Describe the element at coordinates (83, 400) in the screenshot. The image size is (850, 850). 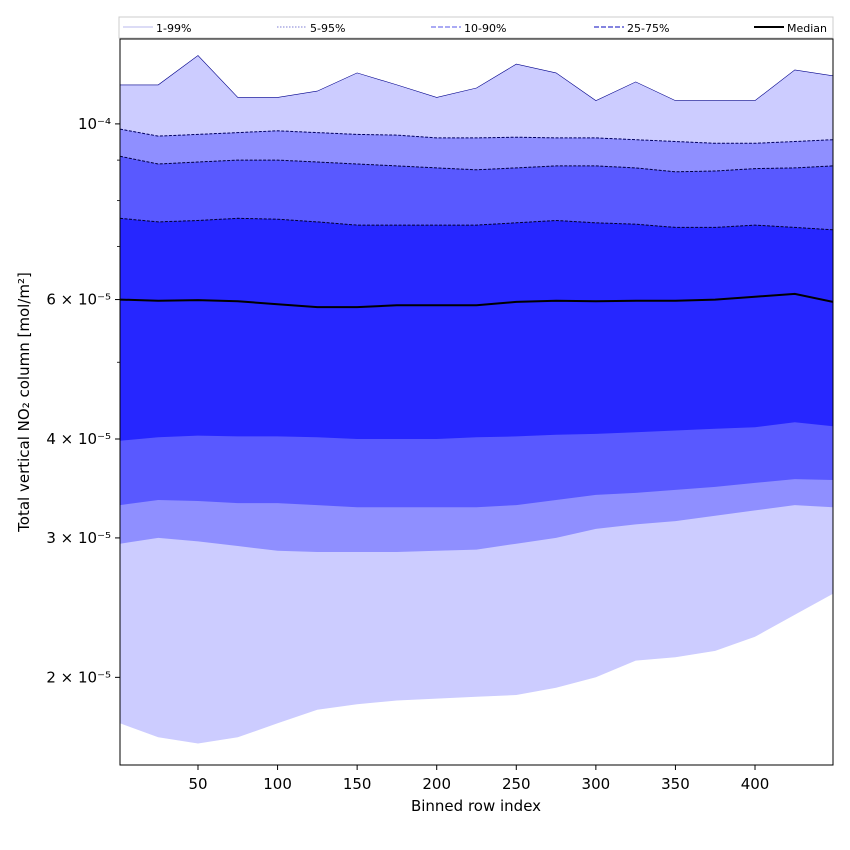
I see `y-axis: 2 × 10⁻⁵ 3 × 10⁻⁵ 4 × 10⁻⁵ 6 × 10⁻⁵ 10⁻⁴` at that location.